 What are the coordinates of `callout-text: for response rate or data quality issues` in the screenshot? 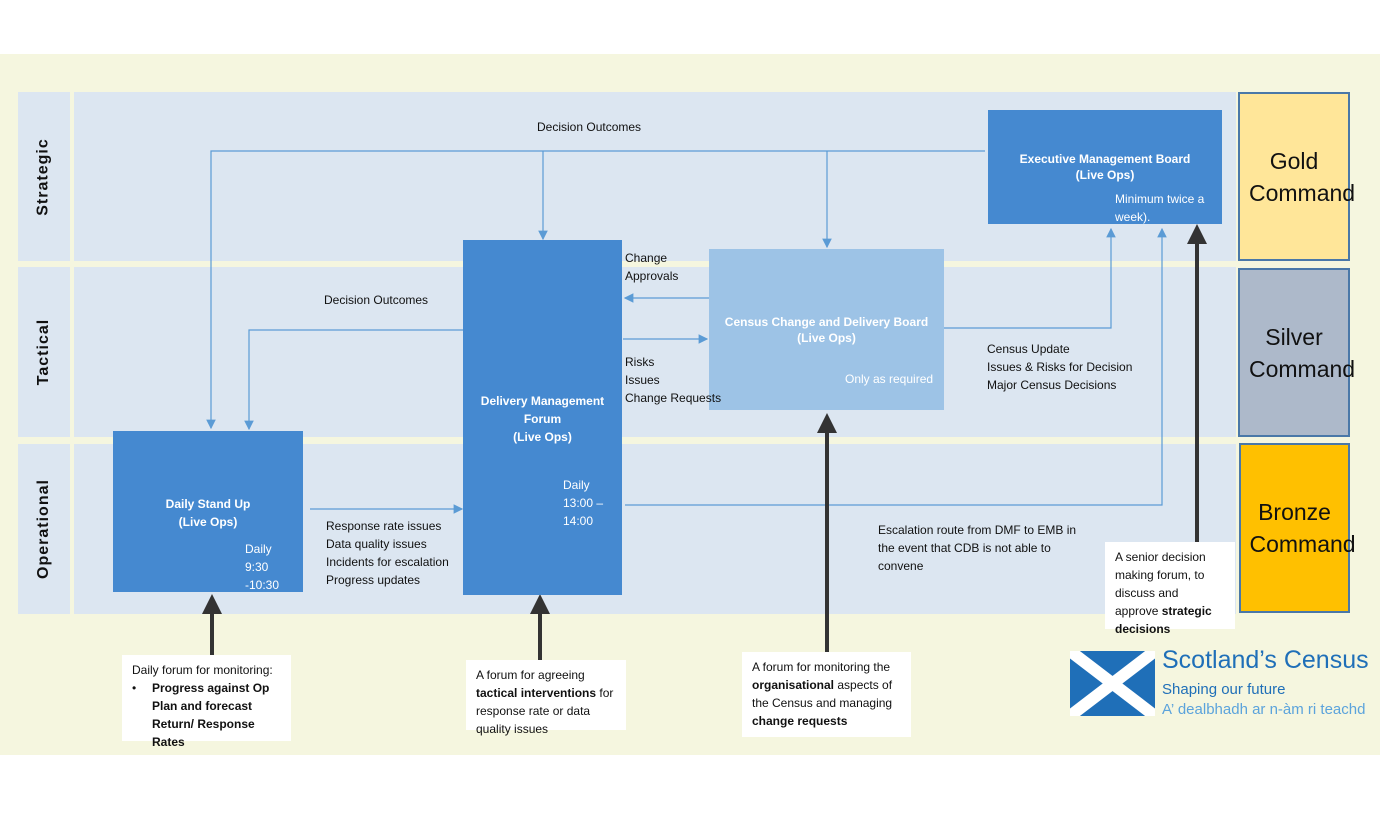 It's located at (545, 711).